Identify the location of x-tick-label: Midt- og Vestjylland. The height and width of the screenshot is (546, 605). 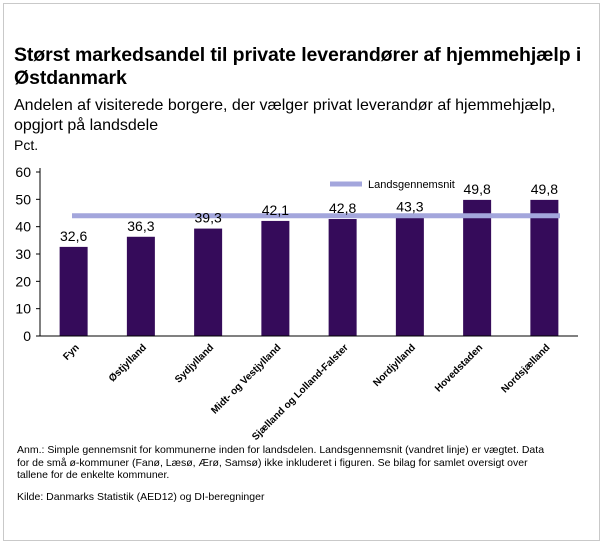
(246, 379).